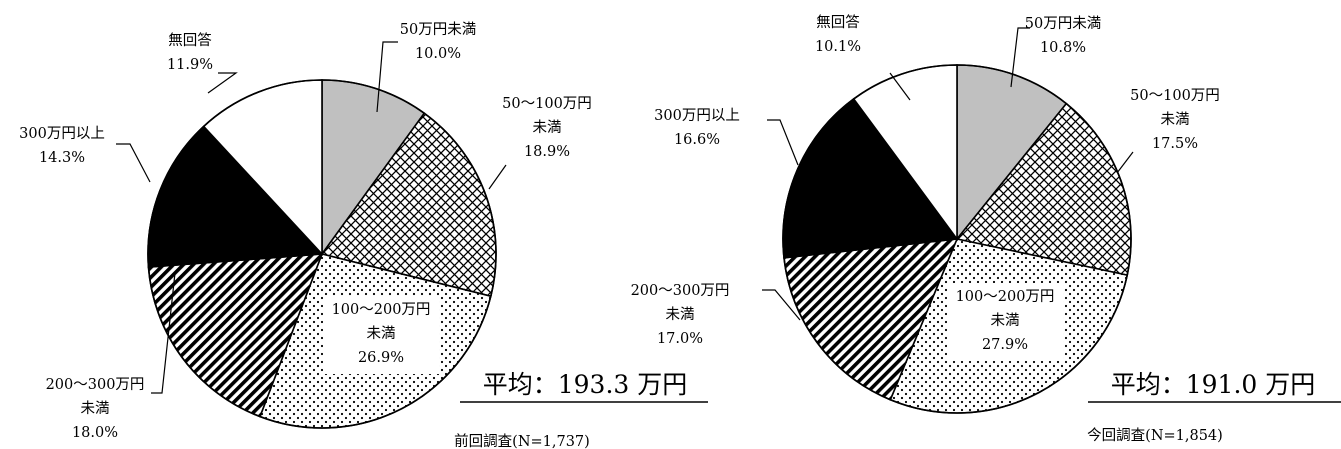  I want to click on slice-value-label: 14.3%, so click(62, 158).